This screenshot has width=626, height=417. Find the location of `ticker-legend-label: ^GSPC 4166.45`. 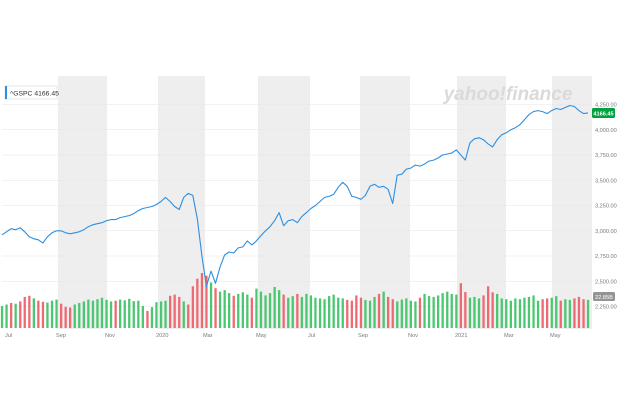

ticker-legend-label: ^GSPC 4166.45 is located at coordinates (34, 94).